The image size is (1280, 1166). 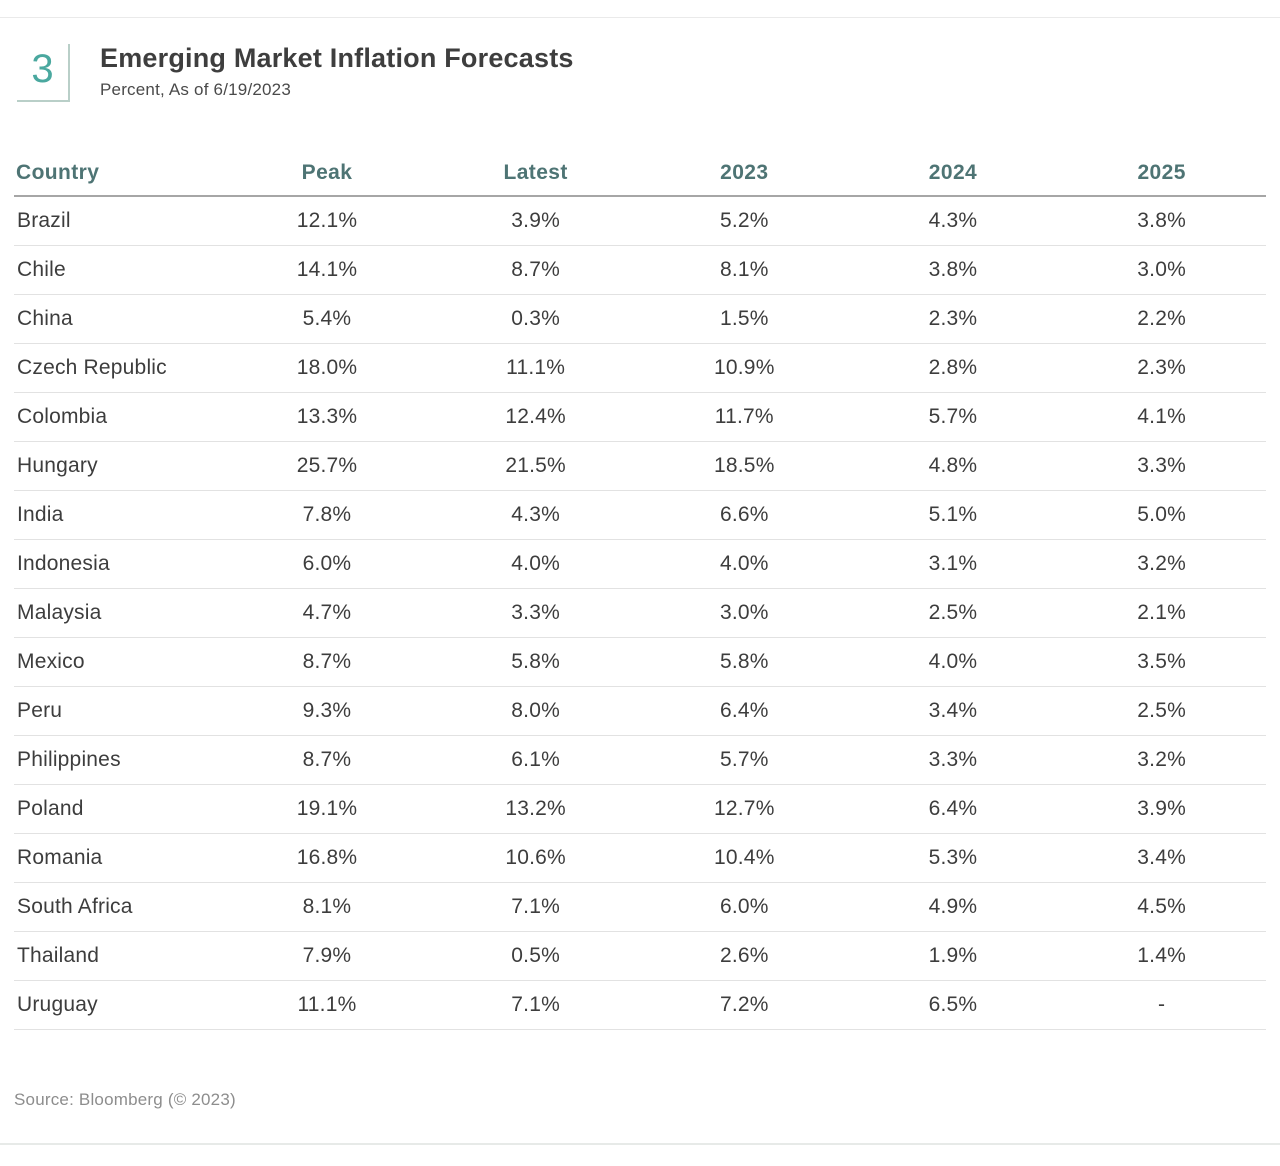 What do you see at coordinates (953, 466) in the screenshot?
I see `value-cell: 4.8%` at bounding box center [953, 466].